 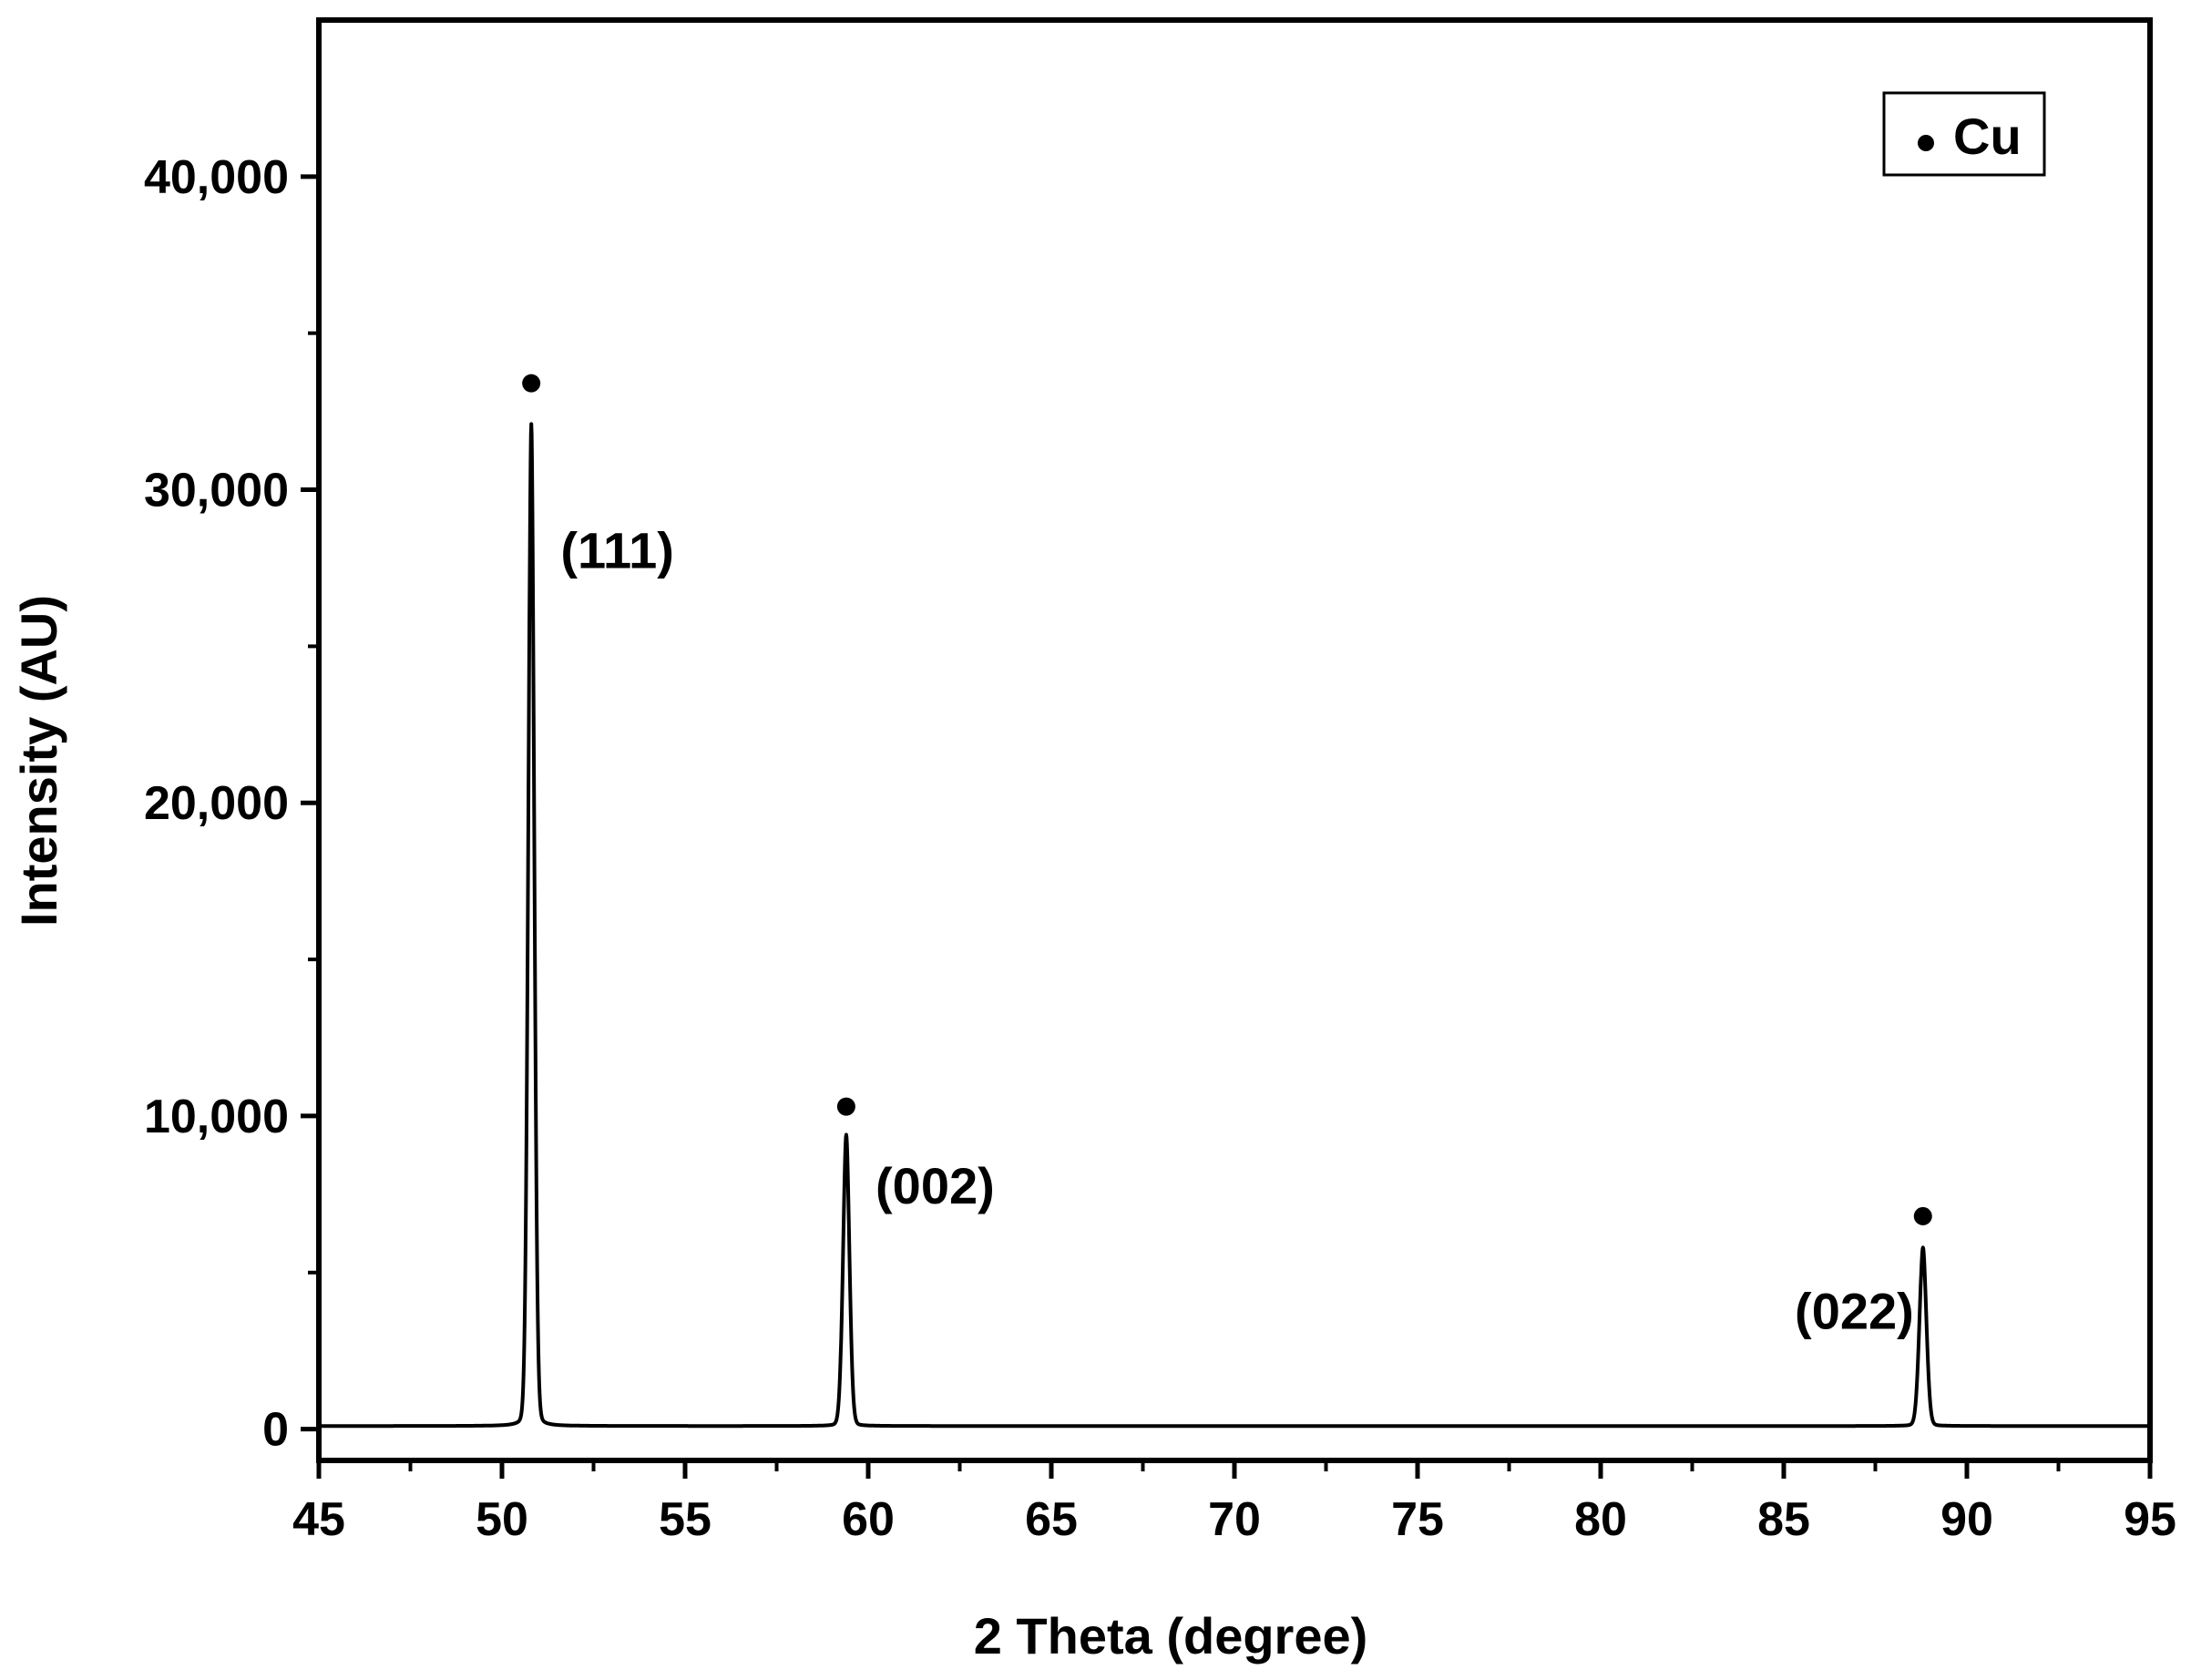 I want to click on legend-box, so click(x=1964, y=134).